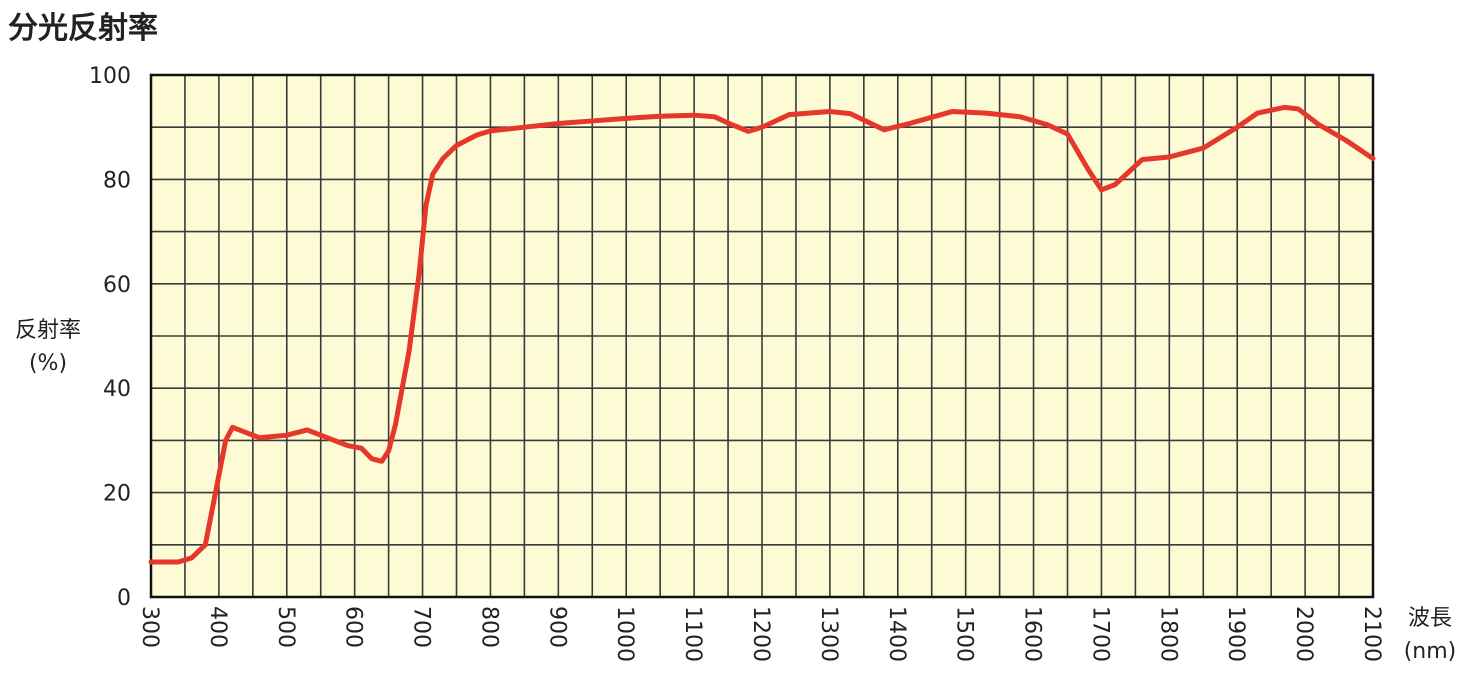 This screenshot has width=1461, height=674. Describe the element at coordinates (624, 634) in the screenshot. I see `x-tick-label: 1000` at that location.